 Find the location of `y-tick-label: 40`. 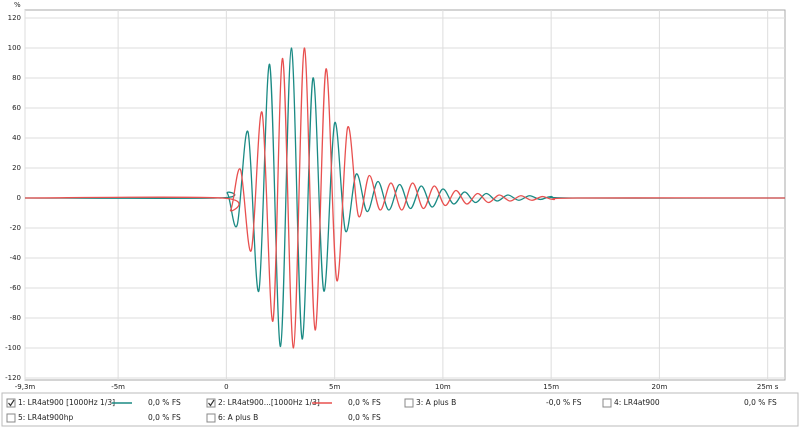

y-tick-label: 40 is located at coordinates (16, 138).